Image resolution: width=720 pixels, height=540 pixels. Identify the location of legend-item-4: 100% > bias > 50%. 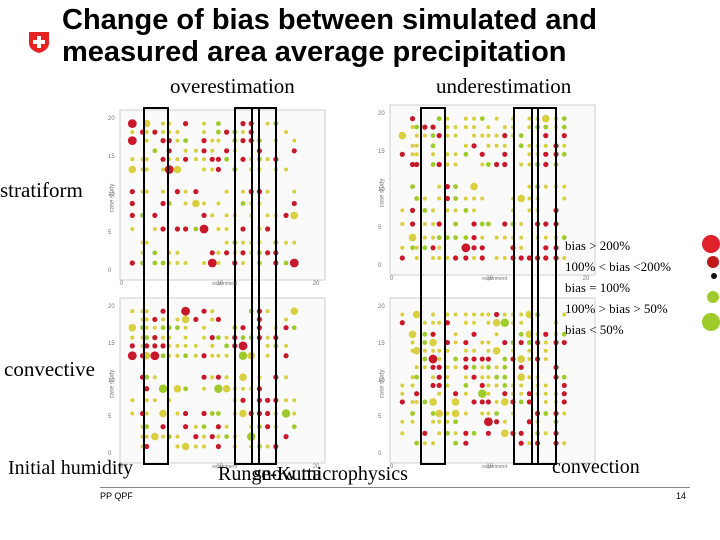
(616, 308).